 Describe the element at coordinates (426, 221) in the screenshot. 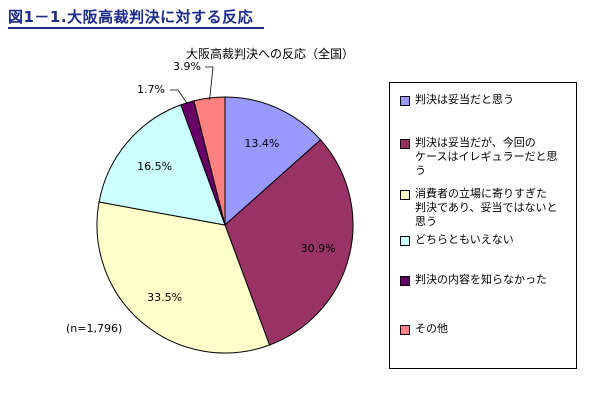

I see `legend-label-line: 思う` at that location.